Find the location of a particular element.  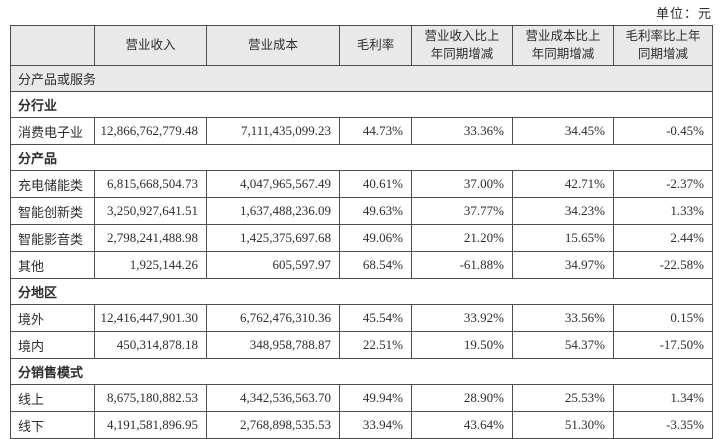

row-value: 33.94% is located at coordinates (375, 425).